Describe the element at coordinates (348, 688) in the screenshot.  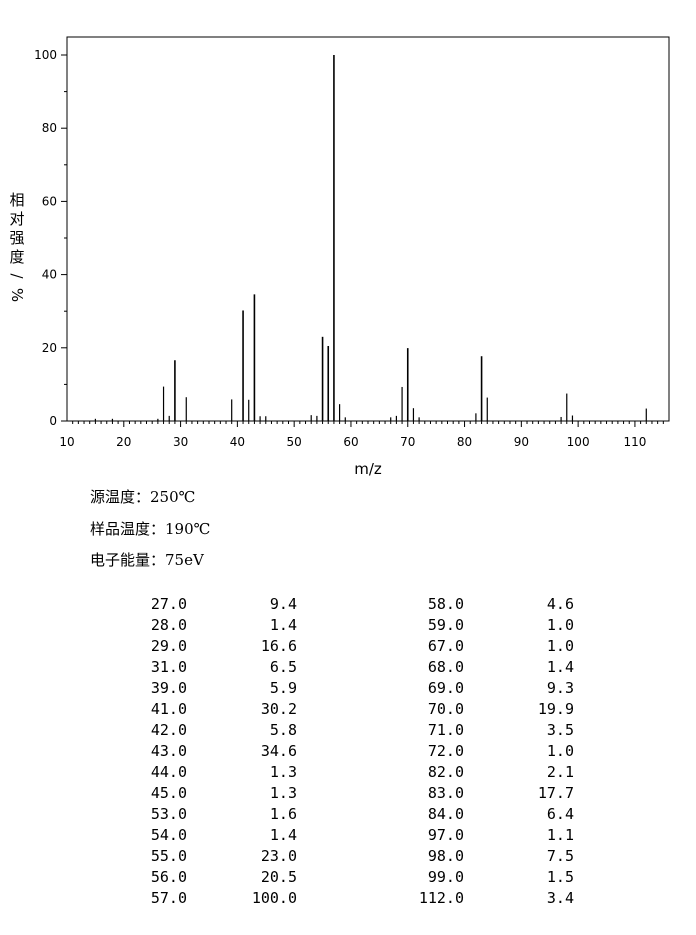
I see `table-row: 39.0 5.9 69.0 9.3` at that location.